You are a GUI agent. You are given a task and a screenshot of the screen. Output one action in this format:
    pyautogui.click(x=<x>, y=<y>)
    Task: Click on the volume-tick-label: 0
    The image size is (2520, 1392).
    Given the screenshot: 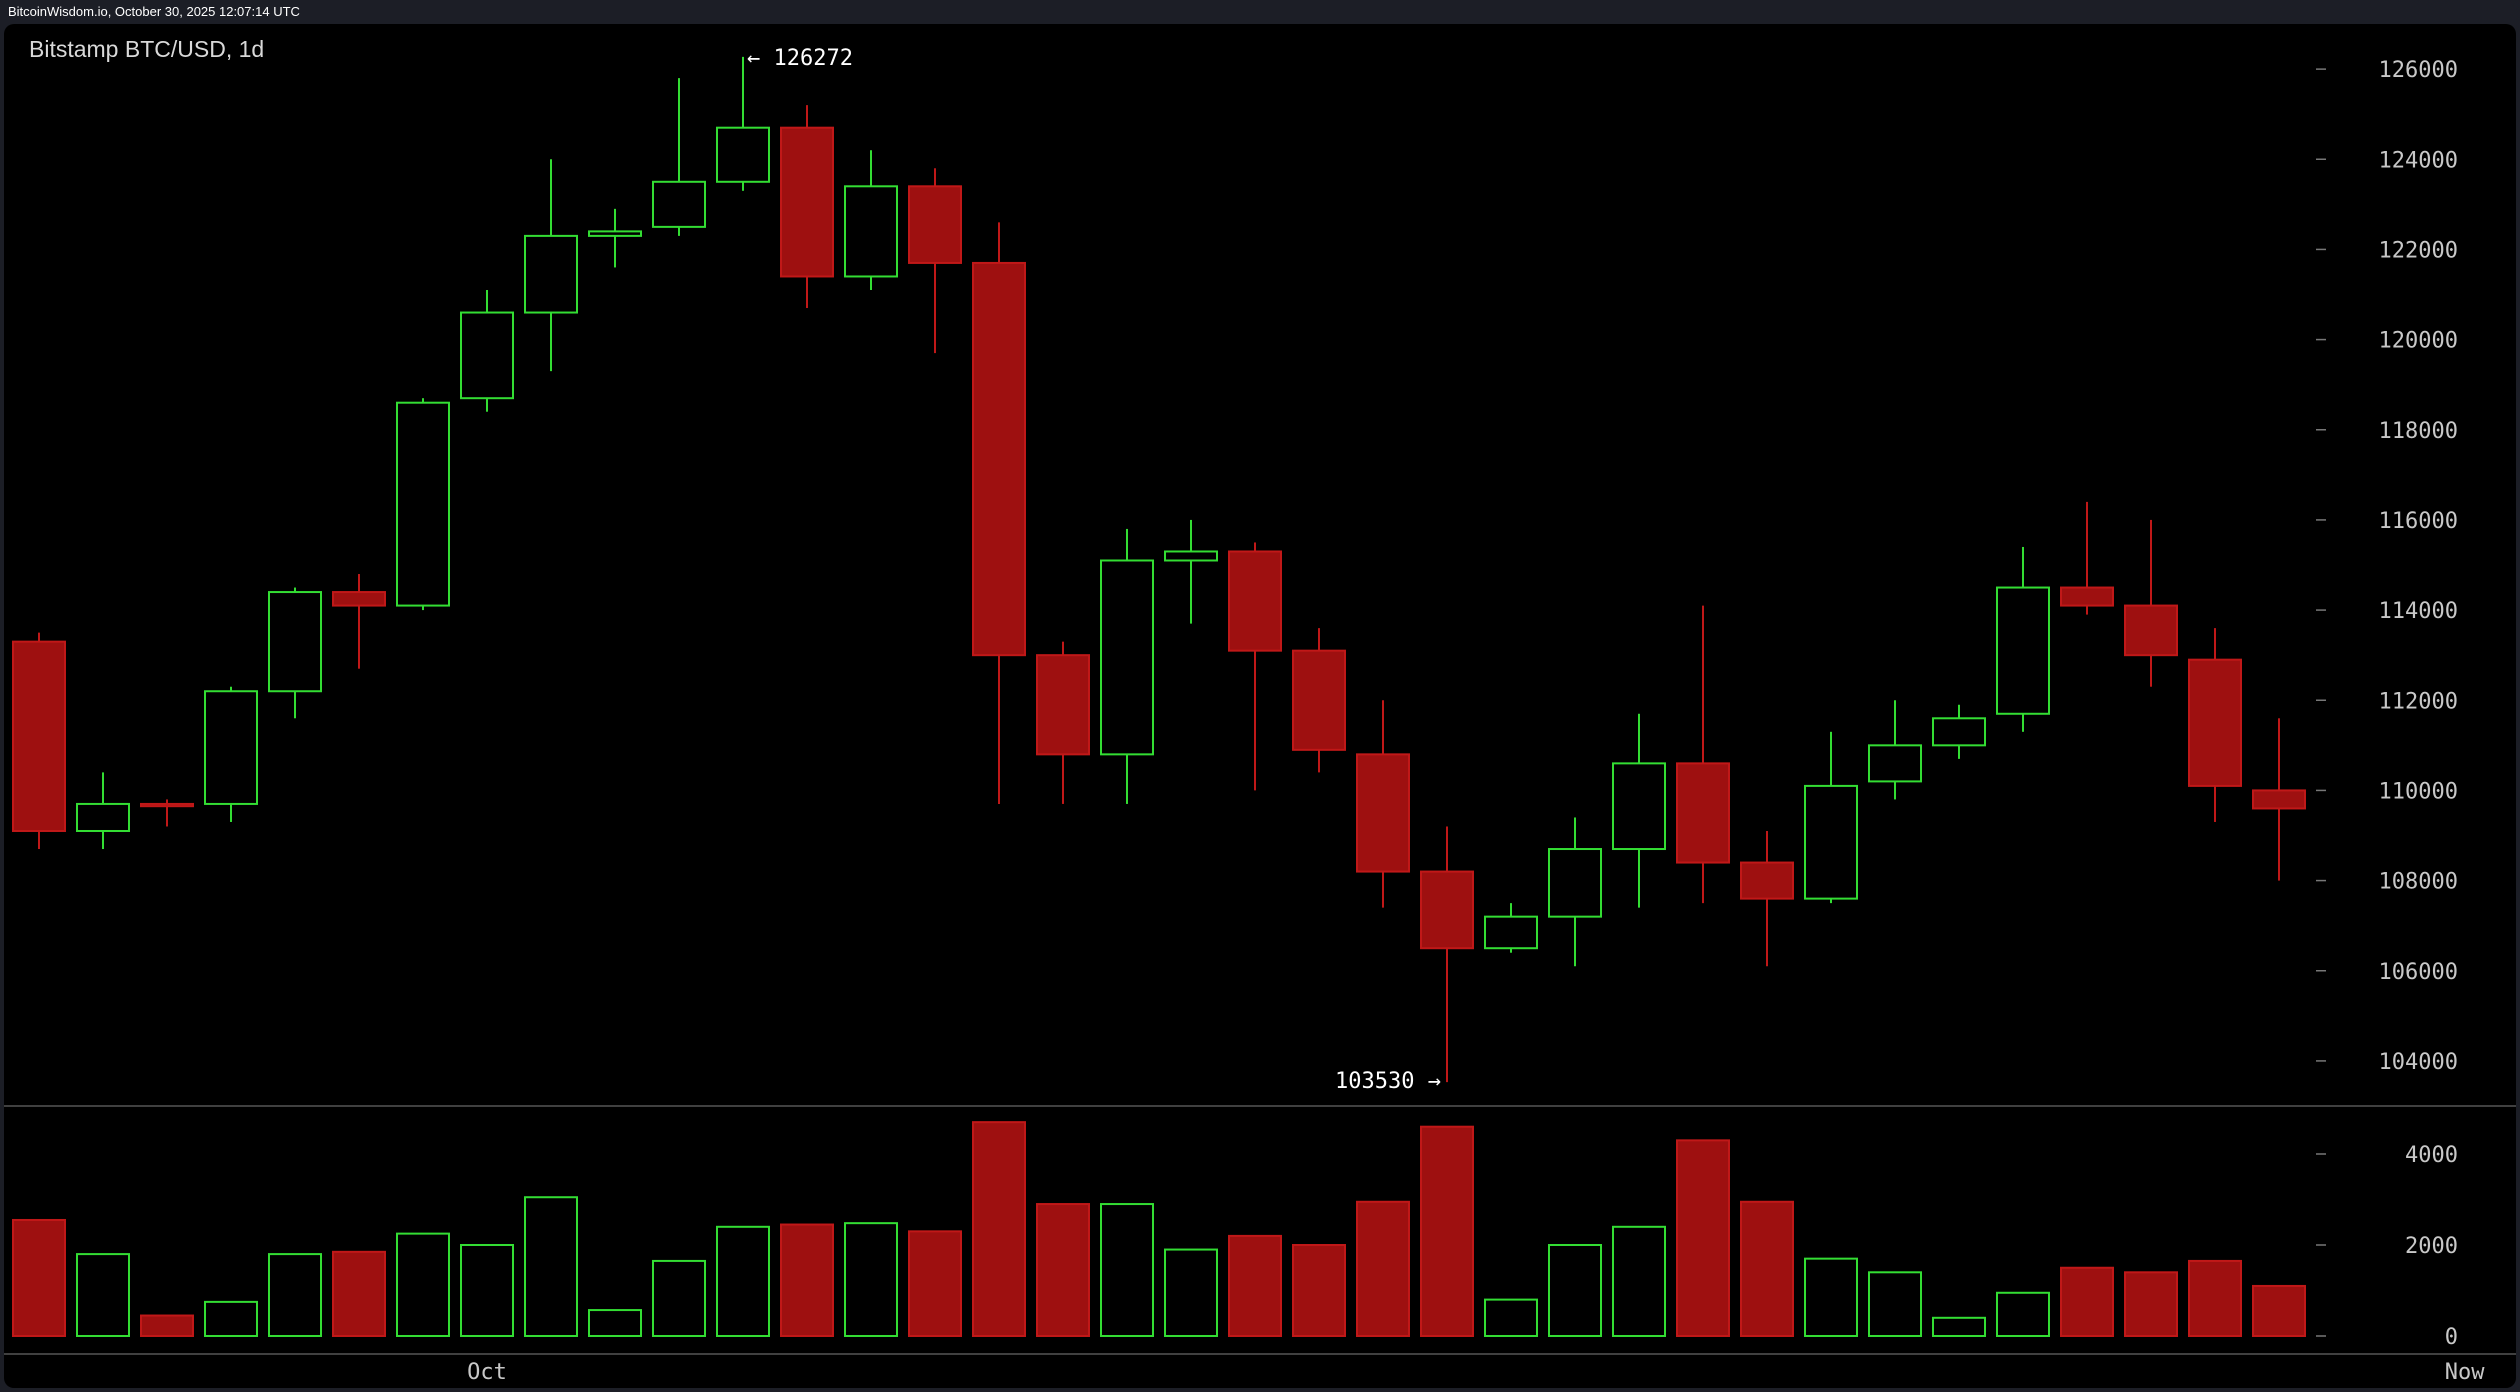 What is the action you would take?
    pyautogui.click(x=2451, y=1337)
    